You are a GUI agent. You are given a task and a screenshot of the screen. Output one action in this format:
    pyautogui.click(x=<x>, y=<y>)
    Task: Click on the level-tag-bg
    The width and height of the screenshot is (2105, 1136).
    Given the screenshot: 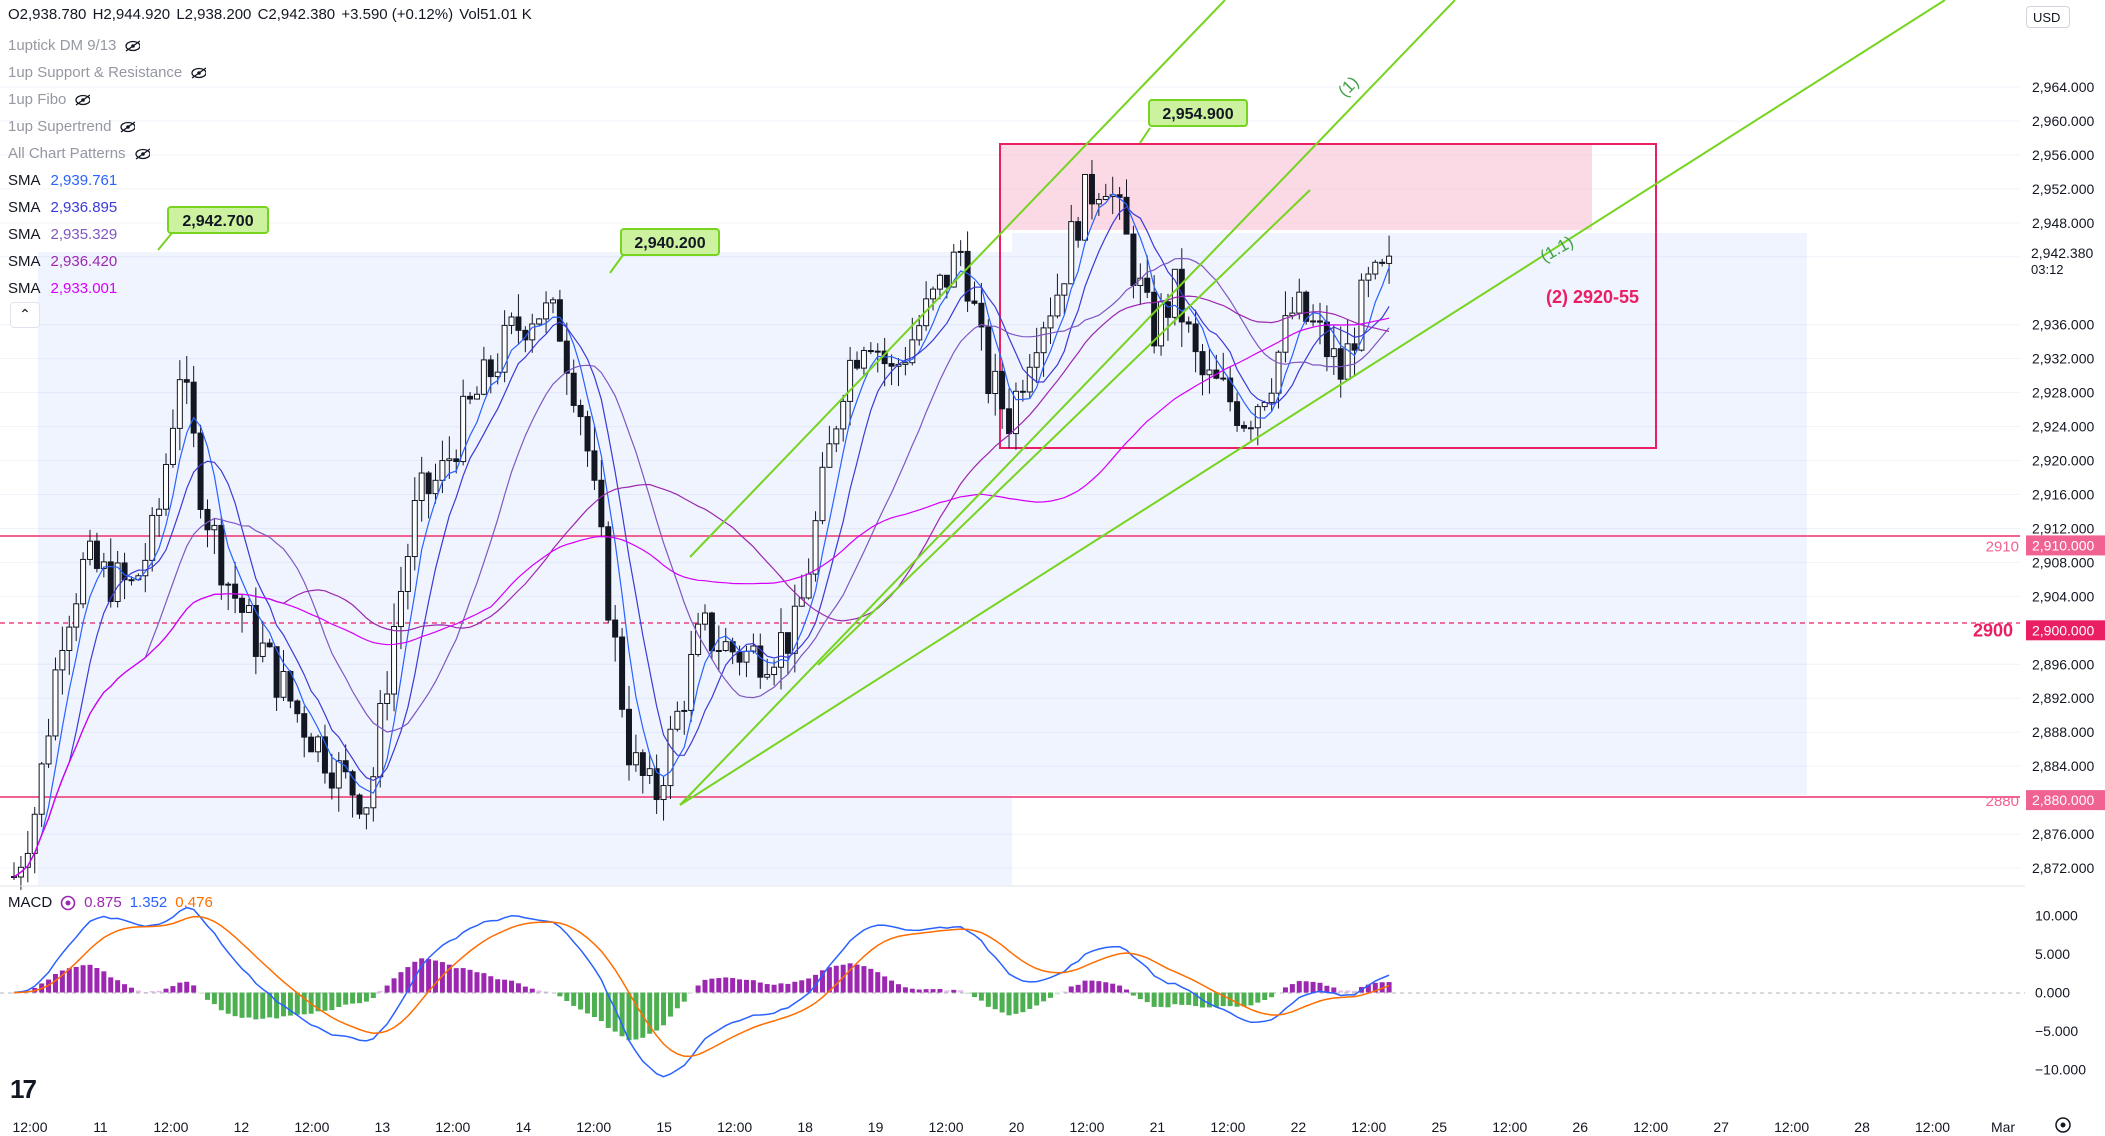 What is the action you would take?
    pyautogui.click(x=2065, y=800)
    